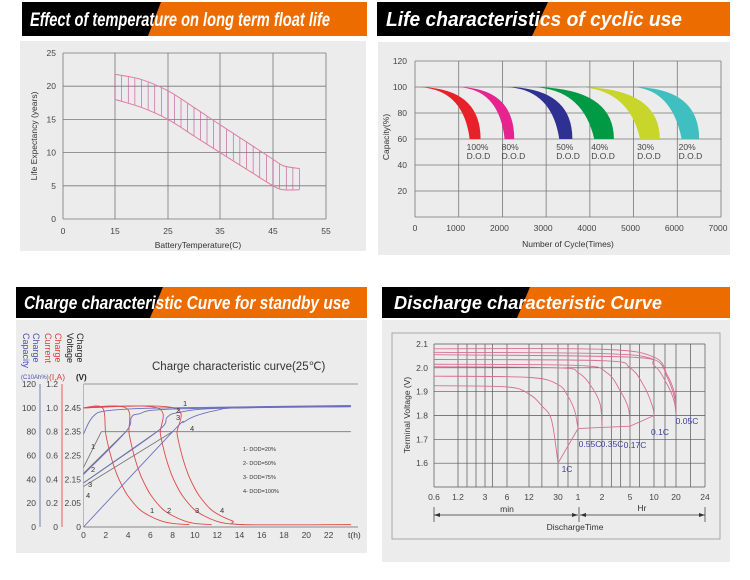 Image resolution: width=750 pixels, height=580 pixels. I want to click on axis-title-capacity: Charge, so click(36, 348).